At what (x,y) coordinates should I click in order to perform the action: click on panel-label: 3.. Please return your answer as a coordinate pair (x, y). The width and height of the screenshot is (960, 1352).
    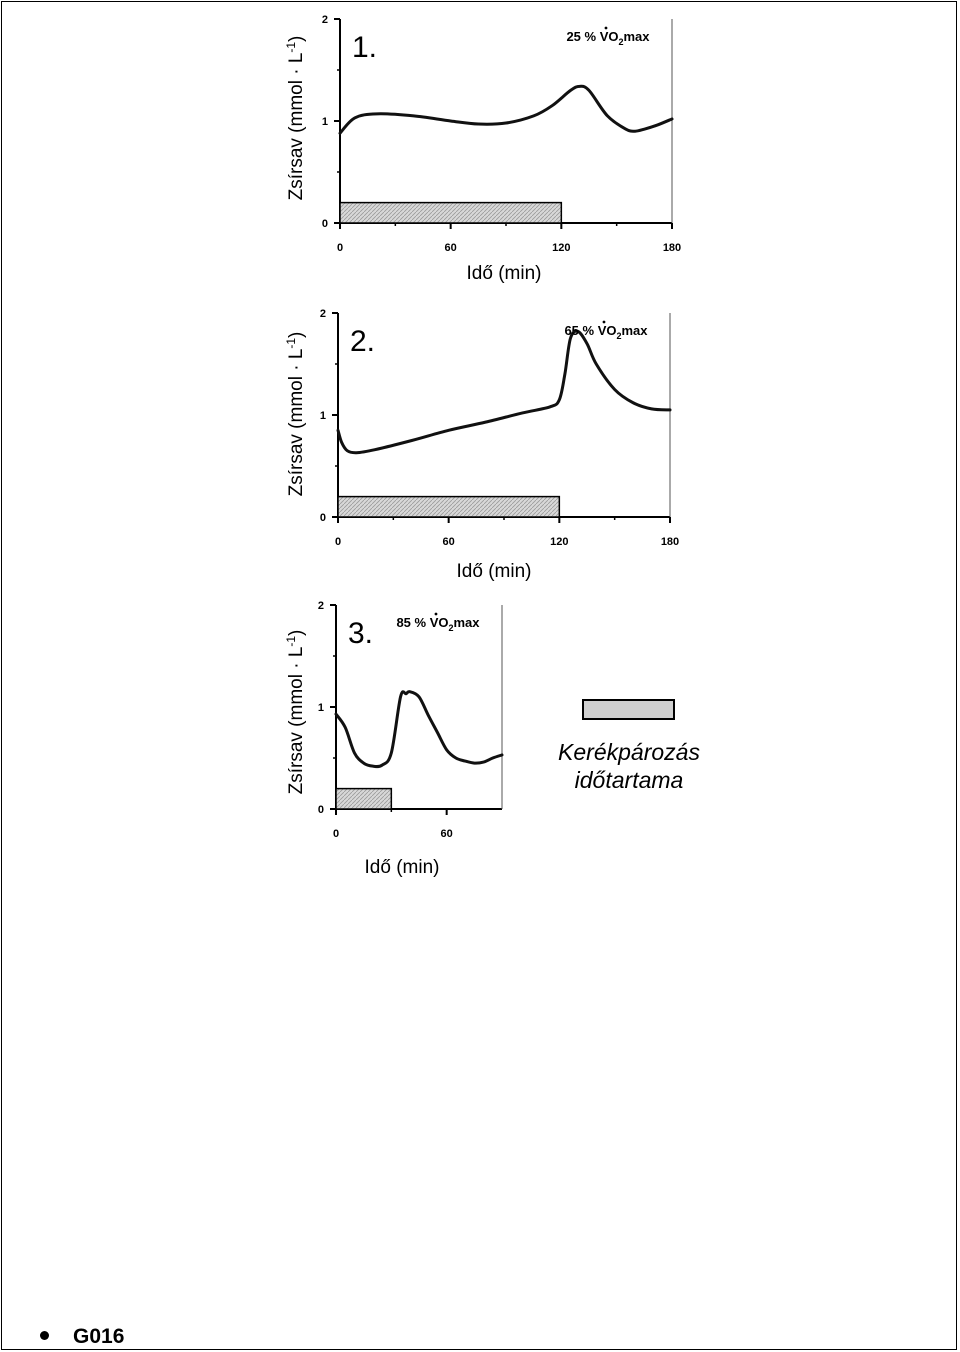
    Looking at the image, I should click on (360, 633).